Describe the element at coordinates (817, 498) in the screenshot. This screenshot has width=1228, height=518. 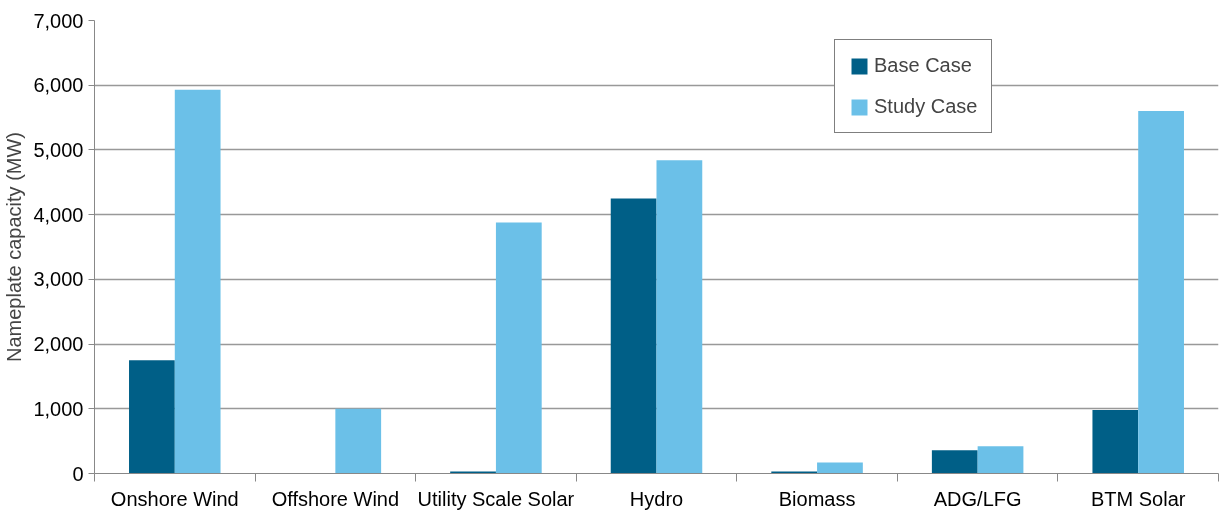
I see `x-tick-label: Biomass` at that location.